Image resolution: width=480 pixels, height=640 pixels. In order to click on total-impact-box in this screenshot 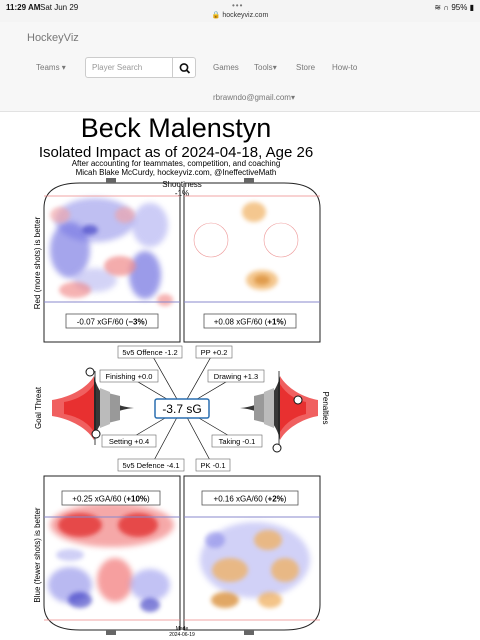, I will do `click(182, 408)`.